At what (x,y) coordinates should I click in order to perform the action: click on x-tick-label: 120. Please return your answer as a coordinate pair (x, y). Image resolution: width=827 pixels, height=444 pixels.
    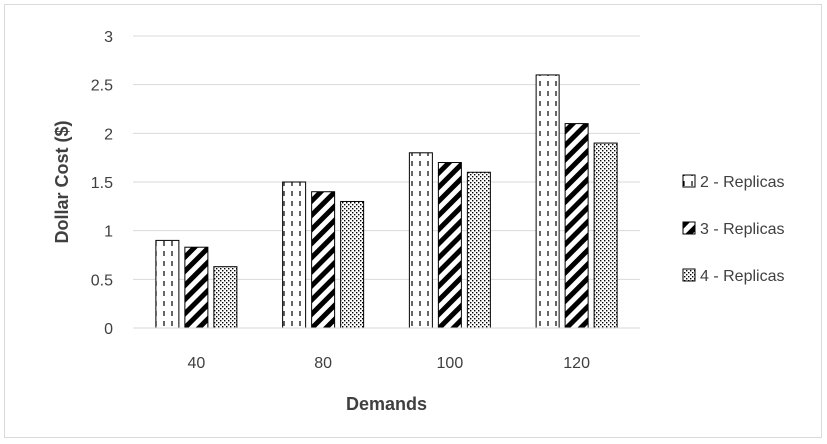
    Looking at the image, I should click on (576, 363).